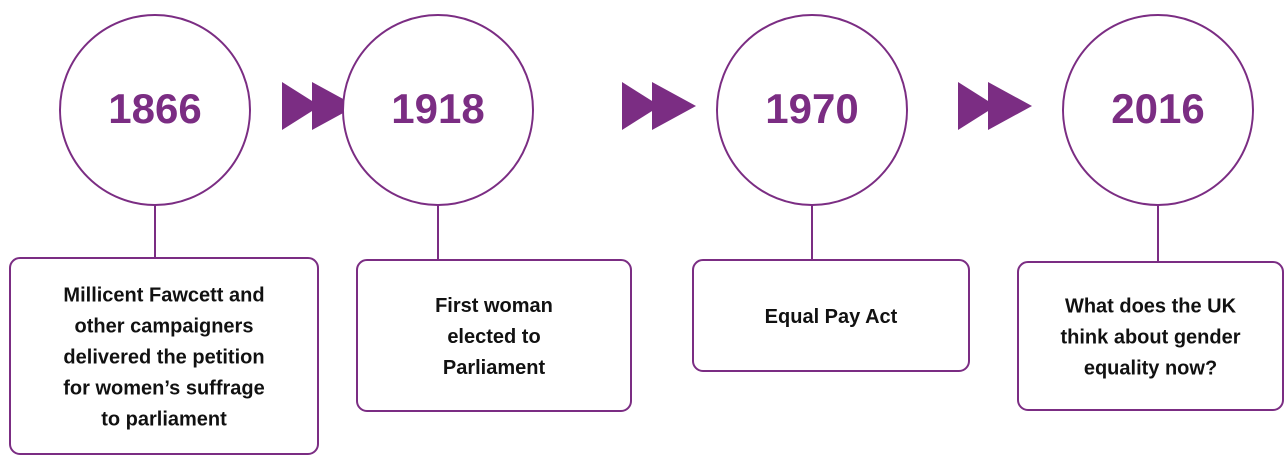 This screenshot has height=457, width=1285. Describe the element at coordinates (1150, 368) in the screenshot. I see `description-line: equality now?` at that location.